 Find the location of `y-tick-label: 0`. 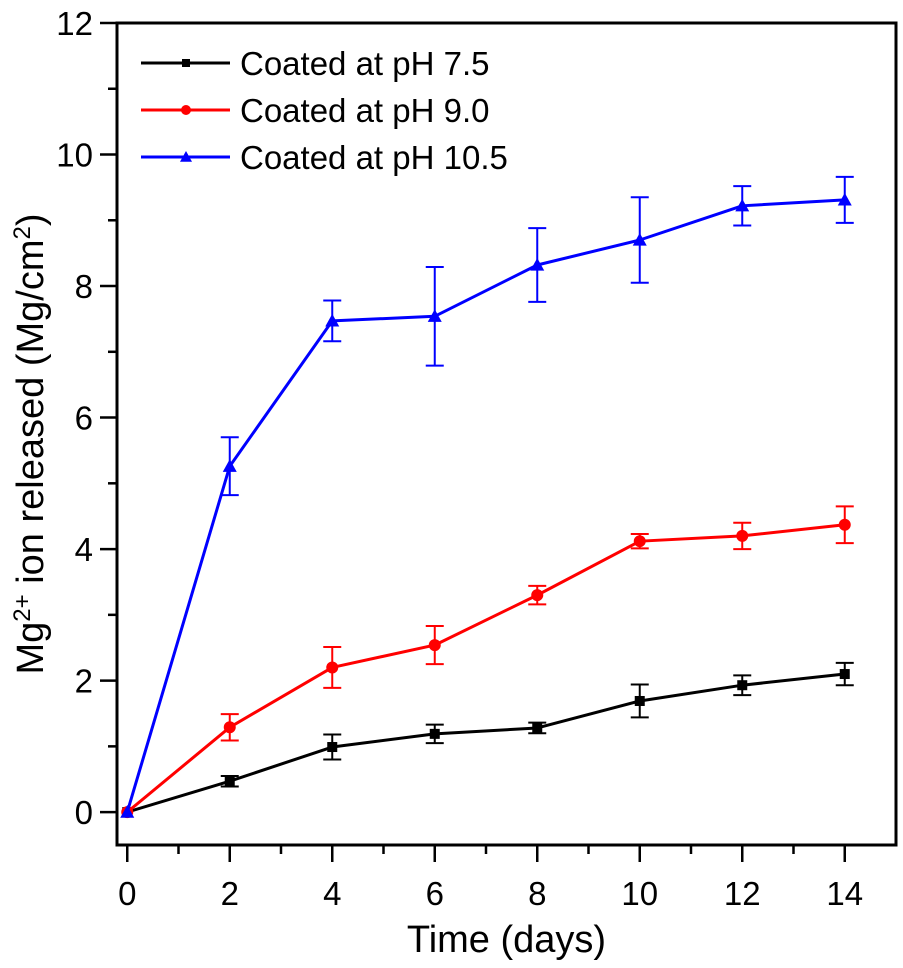

y-tick-label: 0 is located at coordinates (84, 812).